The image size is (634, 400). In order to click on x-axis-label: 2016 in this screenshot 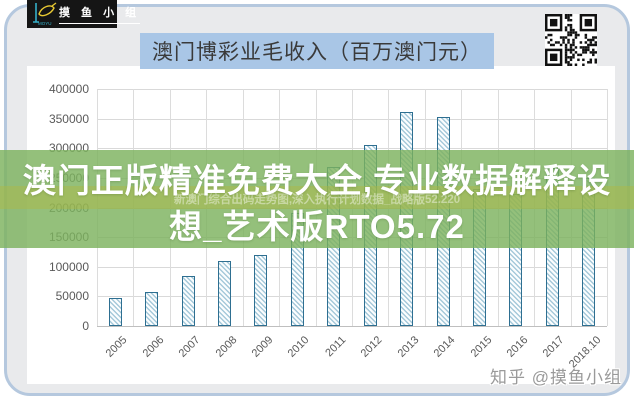, I will do `click(517, 347)`.